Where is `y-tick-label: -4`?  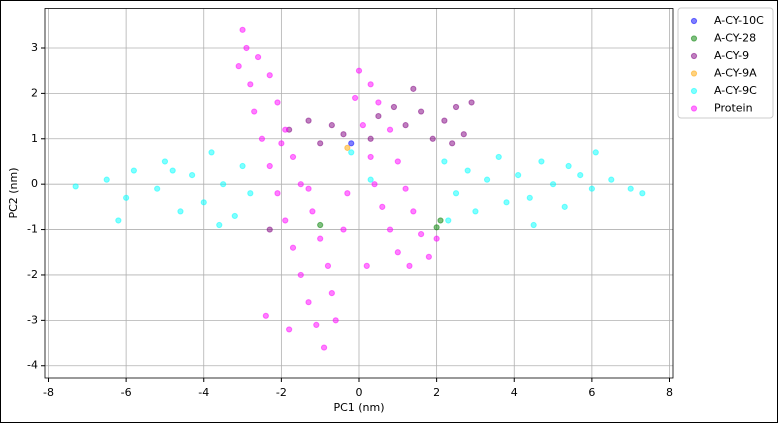 y-tick-label: -4 is located at coordinates (32, 365).